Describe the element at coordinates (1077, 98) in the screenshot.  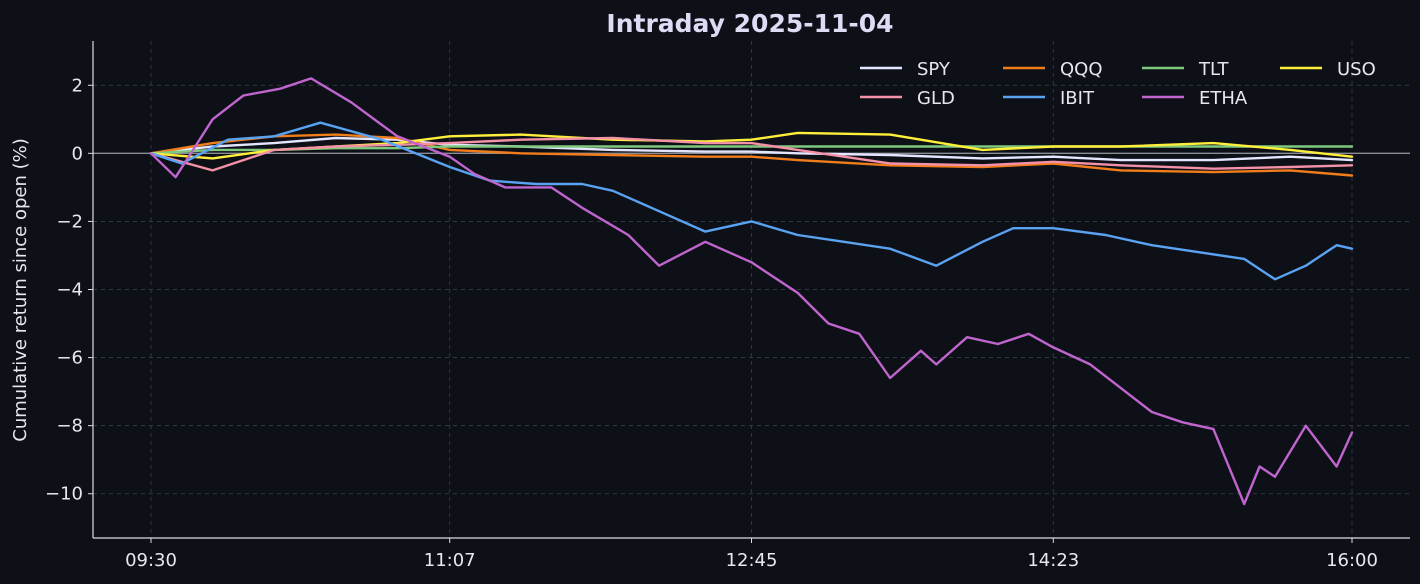
I see `legend-label: IBIT` at that location.